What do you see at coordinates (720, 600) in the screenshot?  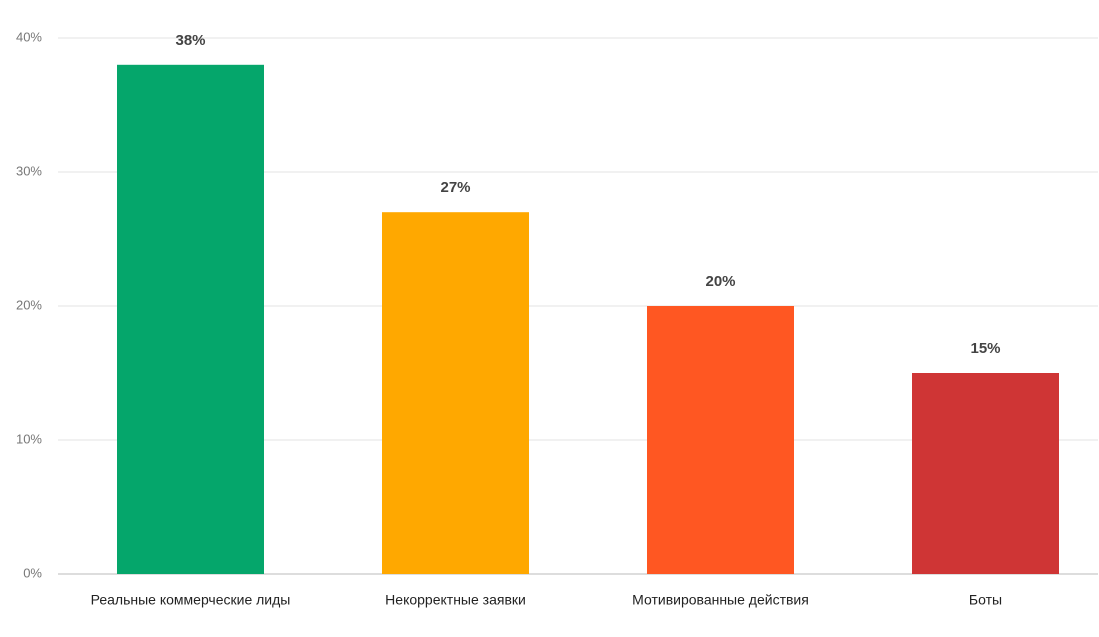 I see `x-tick-label: Мотивированные действия` at bounding box center [720, 600].